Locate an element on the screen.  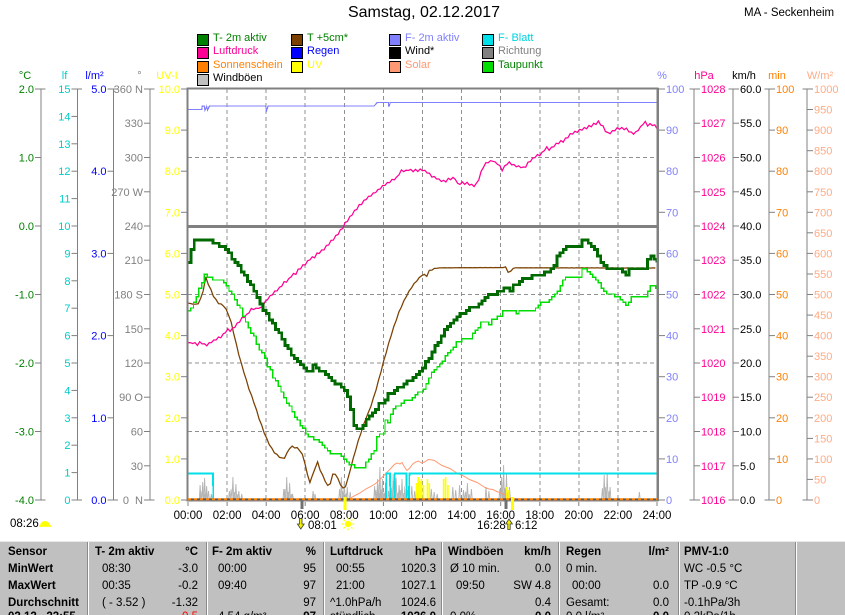
svg-text: 2 is located at coordinates (67, 446).